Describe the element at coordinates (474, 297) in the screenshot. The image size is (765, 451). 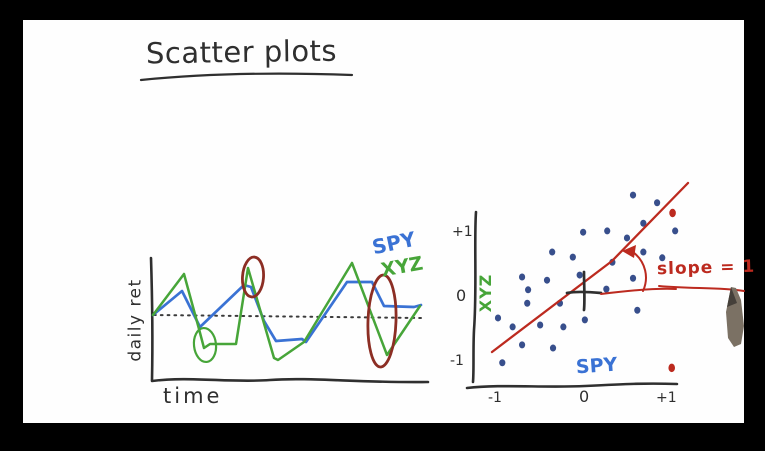
I see `scatter-y-axis` at that location.